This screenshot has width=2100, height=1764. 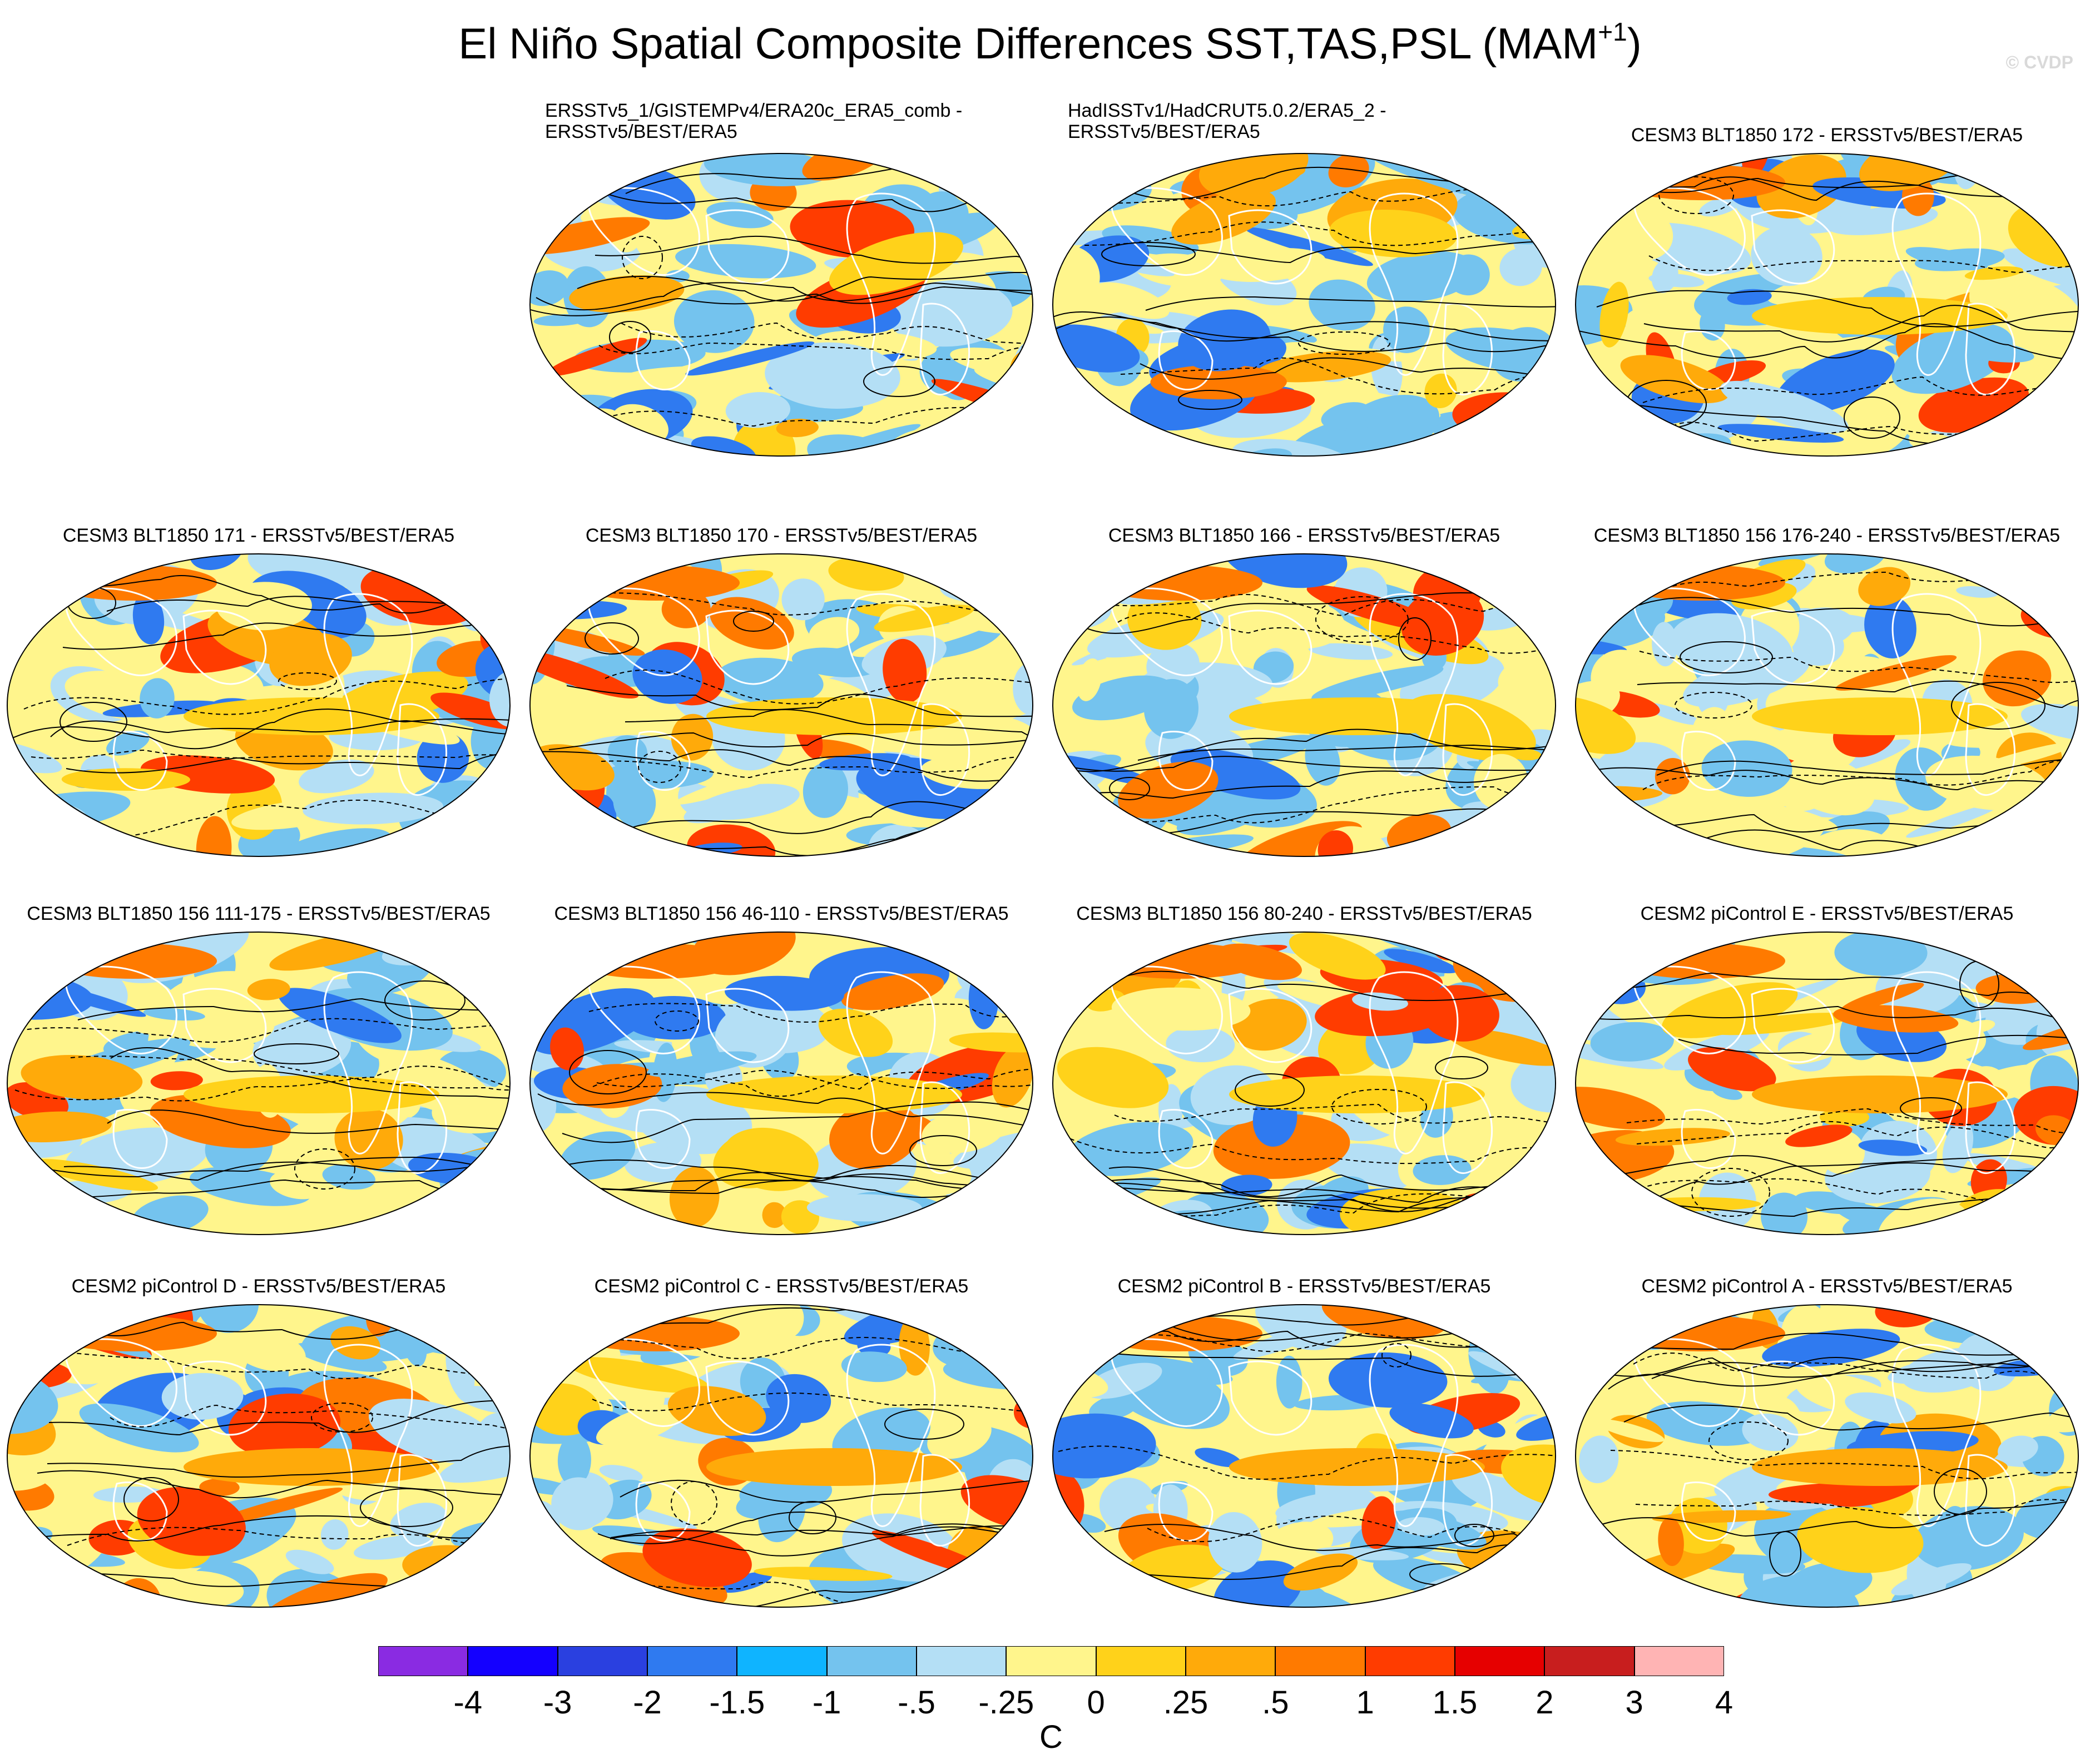 What do you see at coordinates (1276, 1702) in the screenshot?
I see `colorbar-tick-label: .5` at bounding box center [1276, 1702].